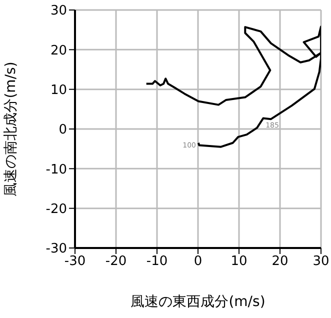  What do you see at coordinates (321, 262) in the screenshot?
I see `x-tick-label: 30` at bounding box center [321, 262].